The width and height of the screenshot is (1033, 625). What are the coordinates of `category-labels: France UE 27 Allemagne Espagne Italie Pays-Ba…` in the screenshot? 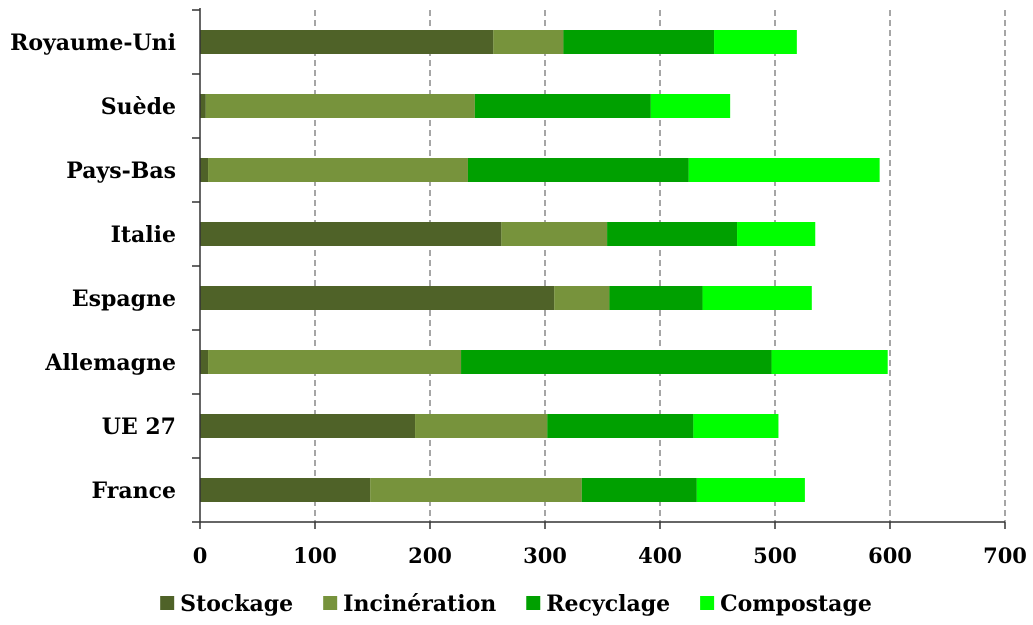 It's located at (93, 267).